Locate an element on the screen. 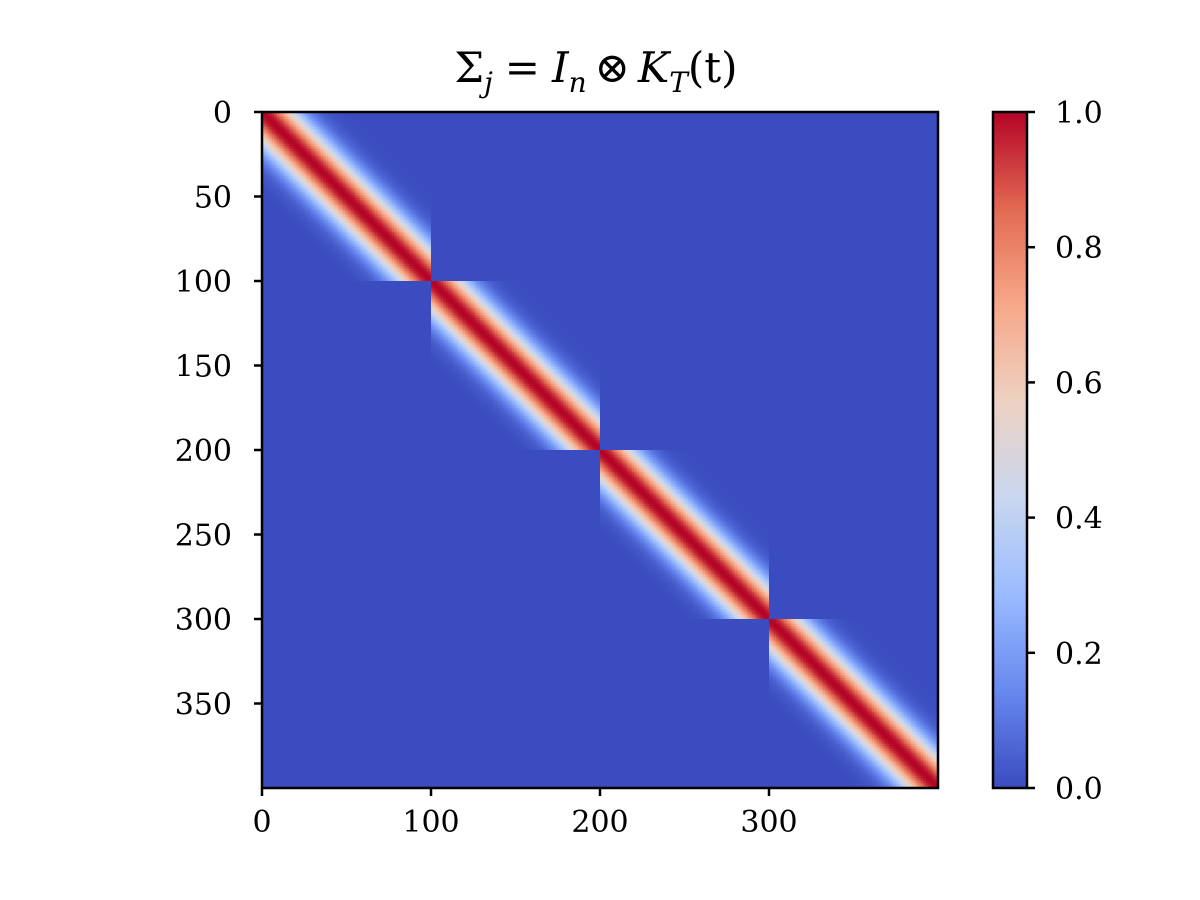 The image size is (1200, 900). y-tick-label: 50 is located at coordinates (213, 198).